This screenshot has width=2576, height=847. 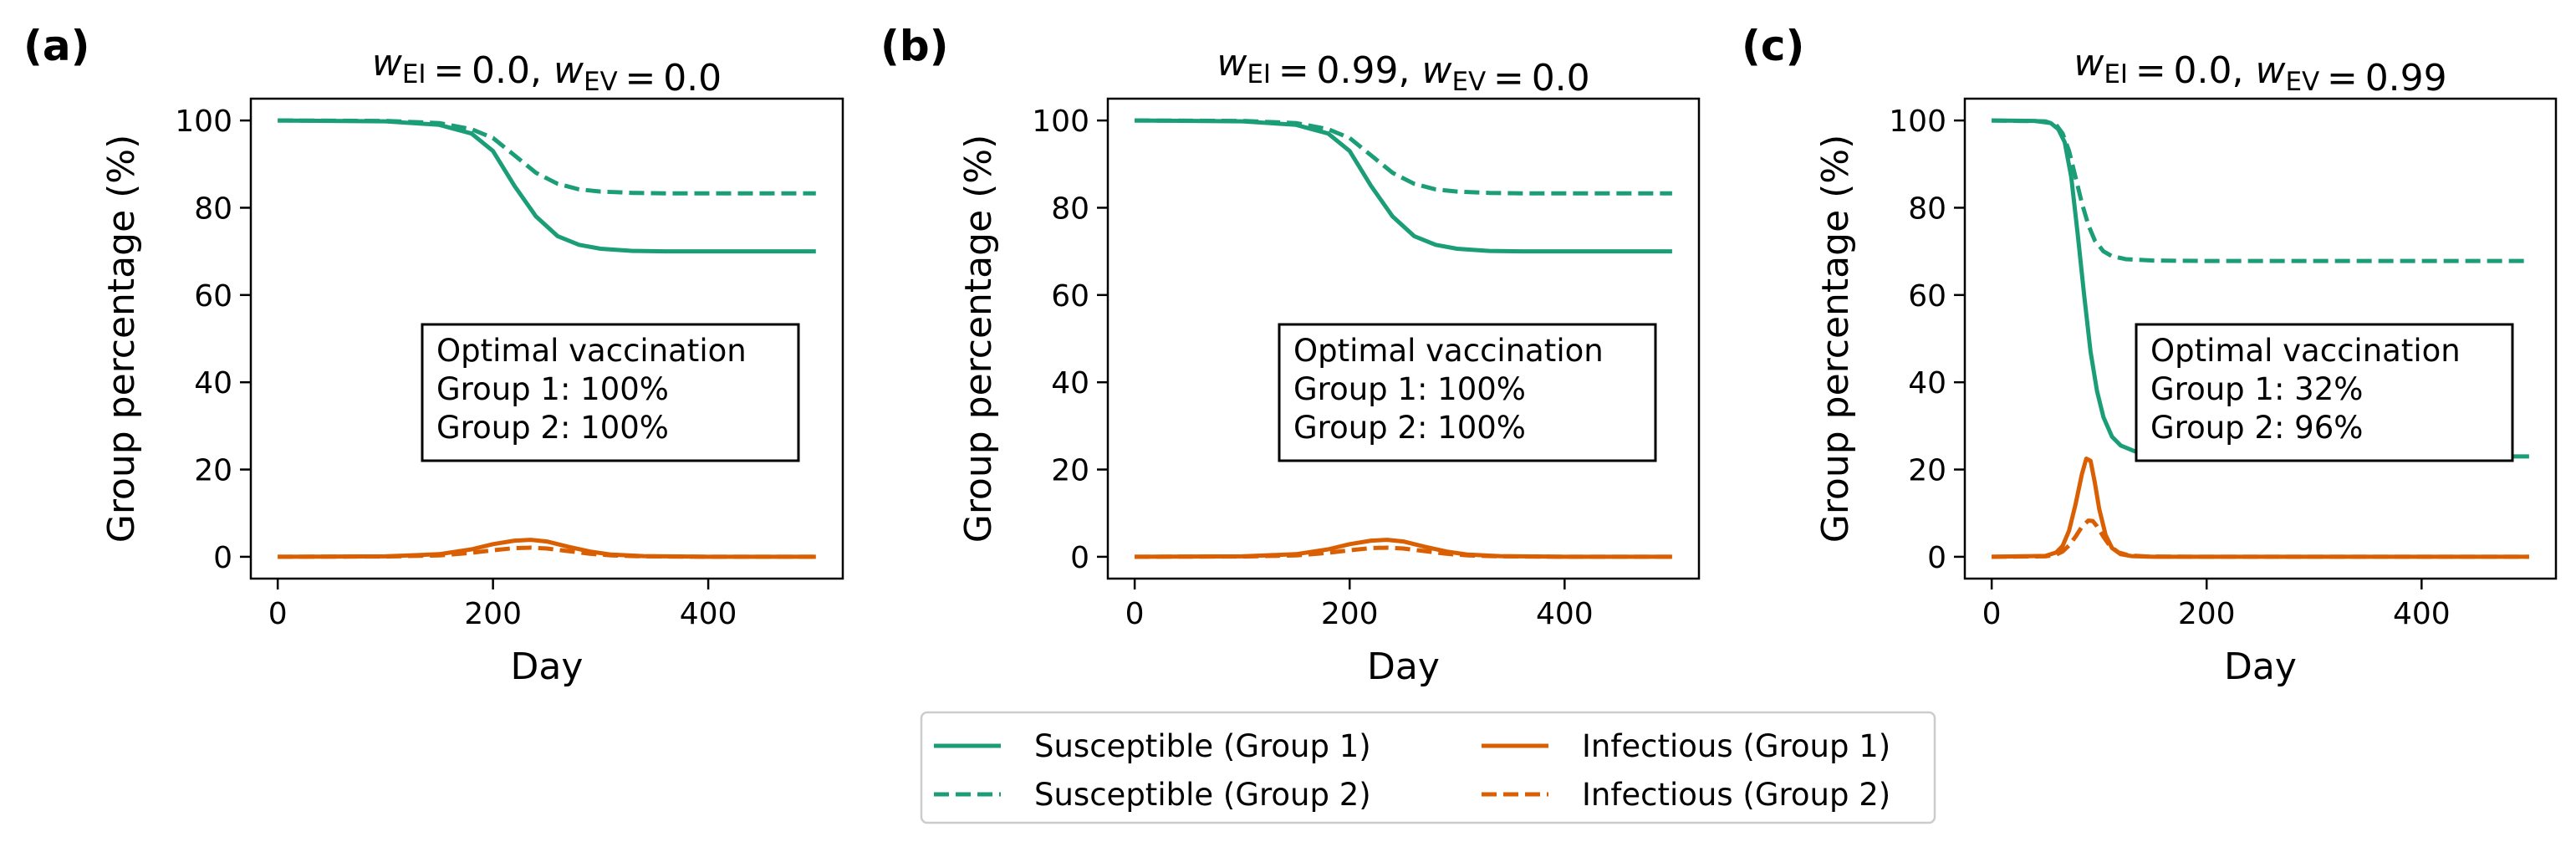 I want to click on chart-title: wEI = 0.0, wEV = 0.99, so click(x=2260, y=70).